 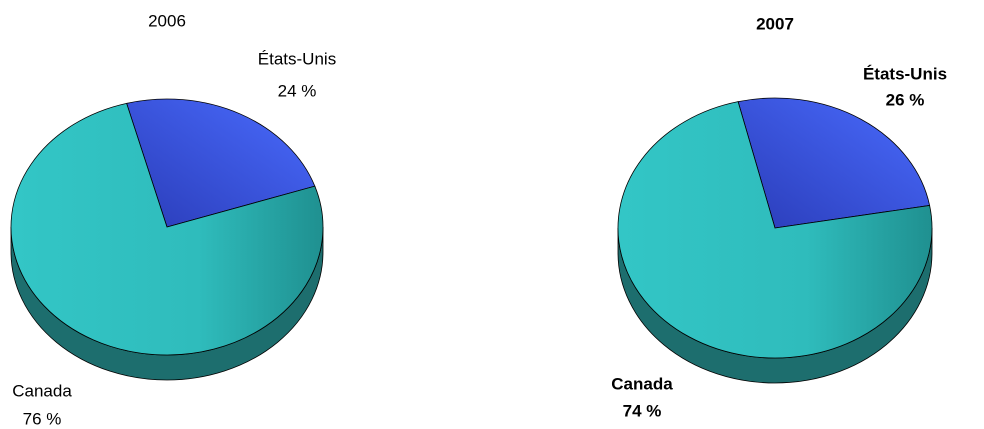 I want to click on chart-title: 2007, so click(x=775, y=23).